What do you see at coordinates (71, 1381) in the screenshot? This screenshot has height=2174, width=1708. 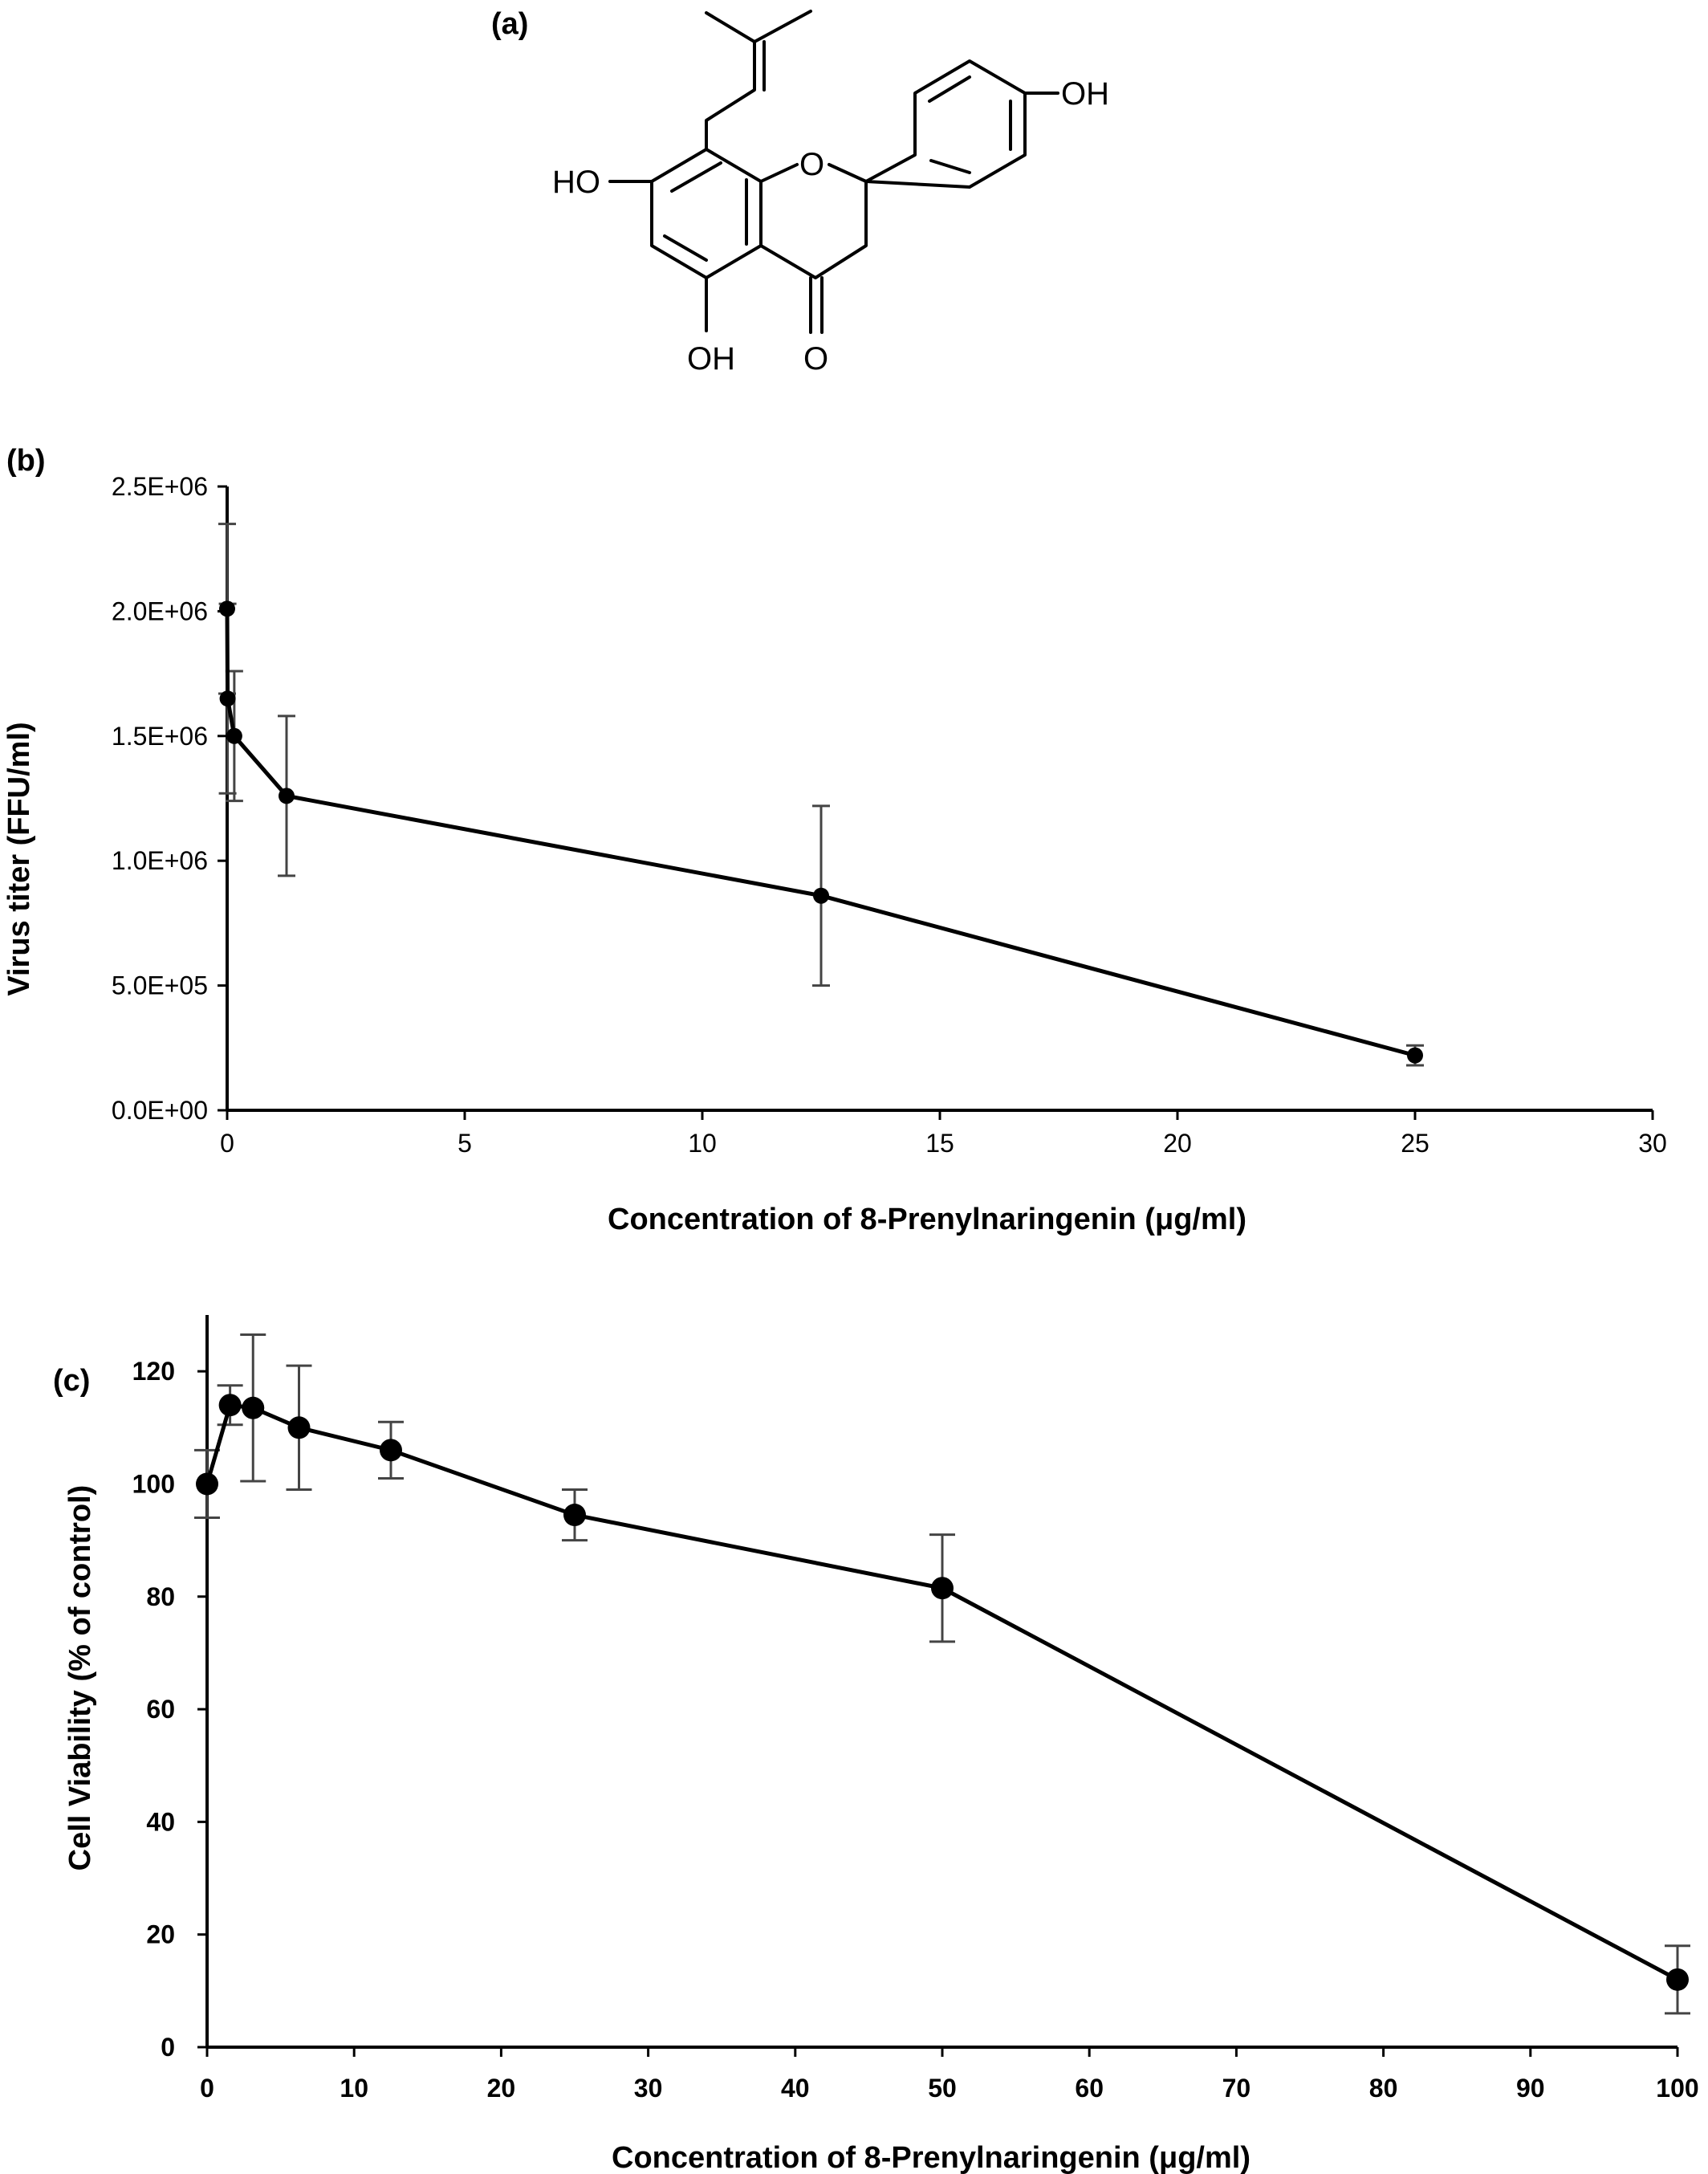 I see `panel-c-label: (c)` at bounding box center [71, 1381].